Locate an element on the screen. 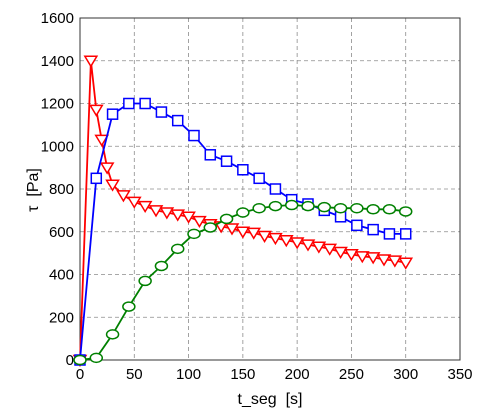 Image resolution: width=484 pixels, height=410 pixels. x-tick-label: 200 is located at coordinates (297, 374).